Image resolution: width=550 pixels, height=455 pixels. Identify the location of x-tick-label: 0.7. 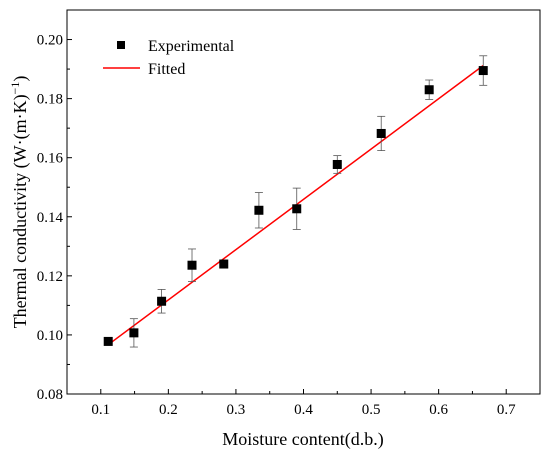
(506, 410).